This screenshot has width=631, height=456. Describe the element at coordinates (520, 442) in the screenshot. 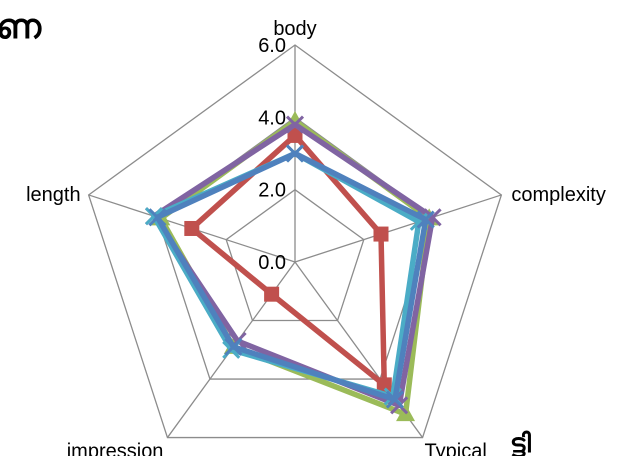

I see `corner-text-bottom-right: ട്ടി` at that location.